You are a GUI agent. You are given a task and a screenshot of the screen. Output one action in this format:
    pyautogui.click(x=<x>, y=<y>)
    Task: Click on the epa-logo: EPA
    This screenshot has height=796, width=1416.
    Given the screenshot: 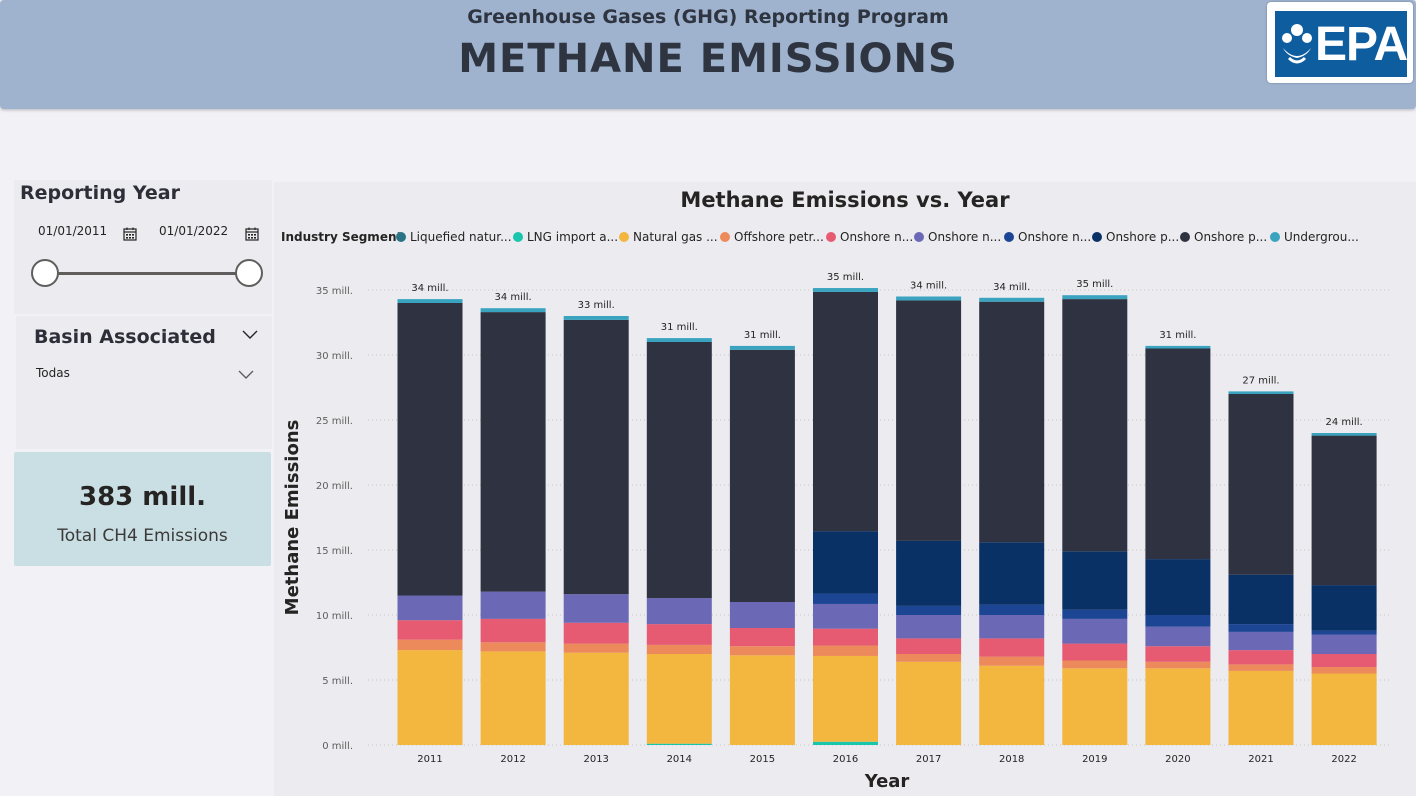 What is the action you would take?
    pyautogui.click(x=1340, y=42)
    